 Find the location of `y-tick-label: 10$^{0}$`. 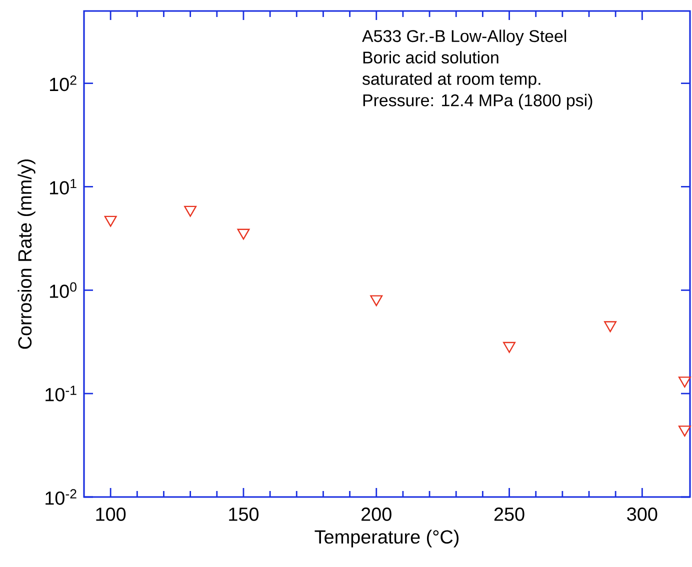

y-tick-label: 10$^{0}$ is located at coordinates (63, 290).